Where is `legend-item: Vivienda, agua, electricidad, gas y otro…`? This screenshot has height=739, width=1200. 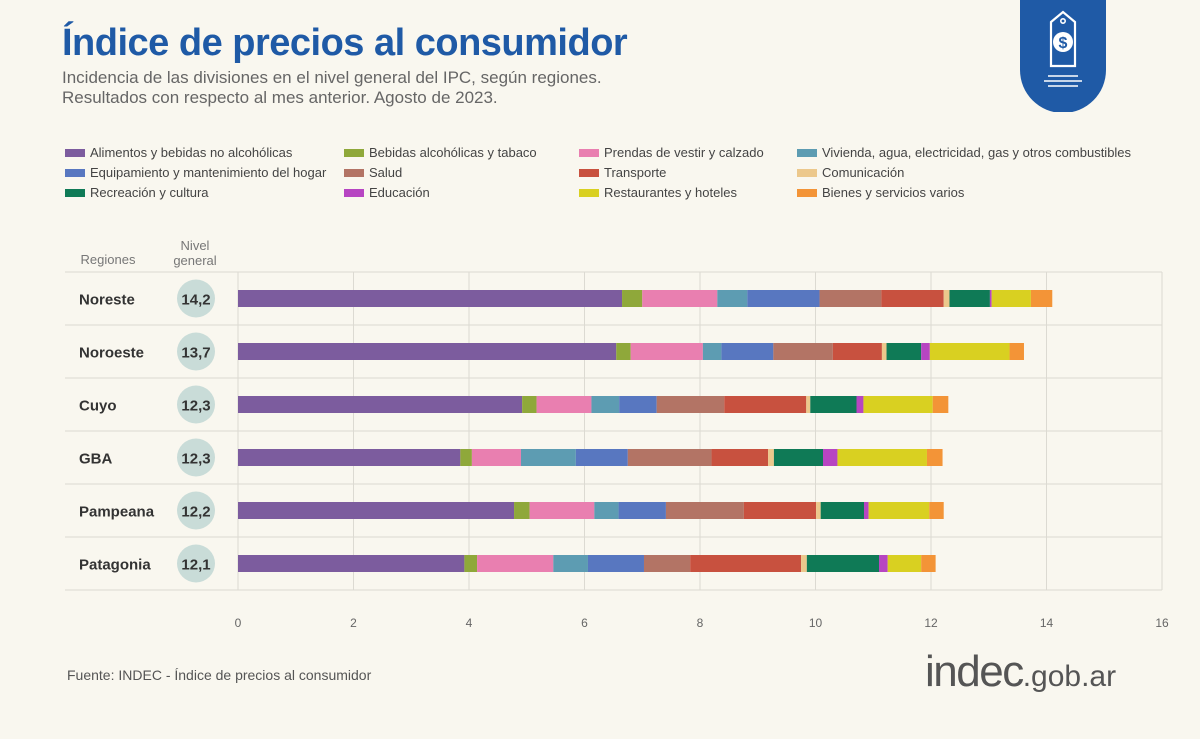
legend-item: Vivienda, agua, electricidad, gas y otro… is located at coordinates (964, 152).